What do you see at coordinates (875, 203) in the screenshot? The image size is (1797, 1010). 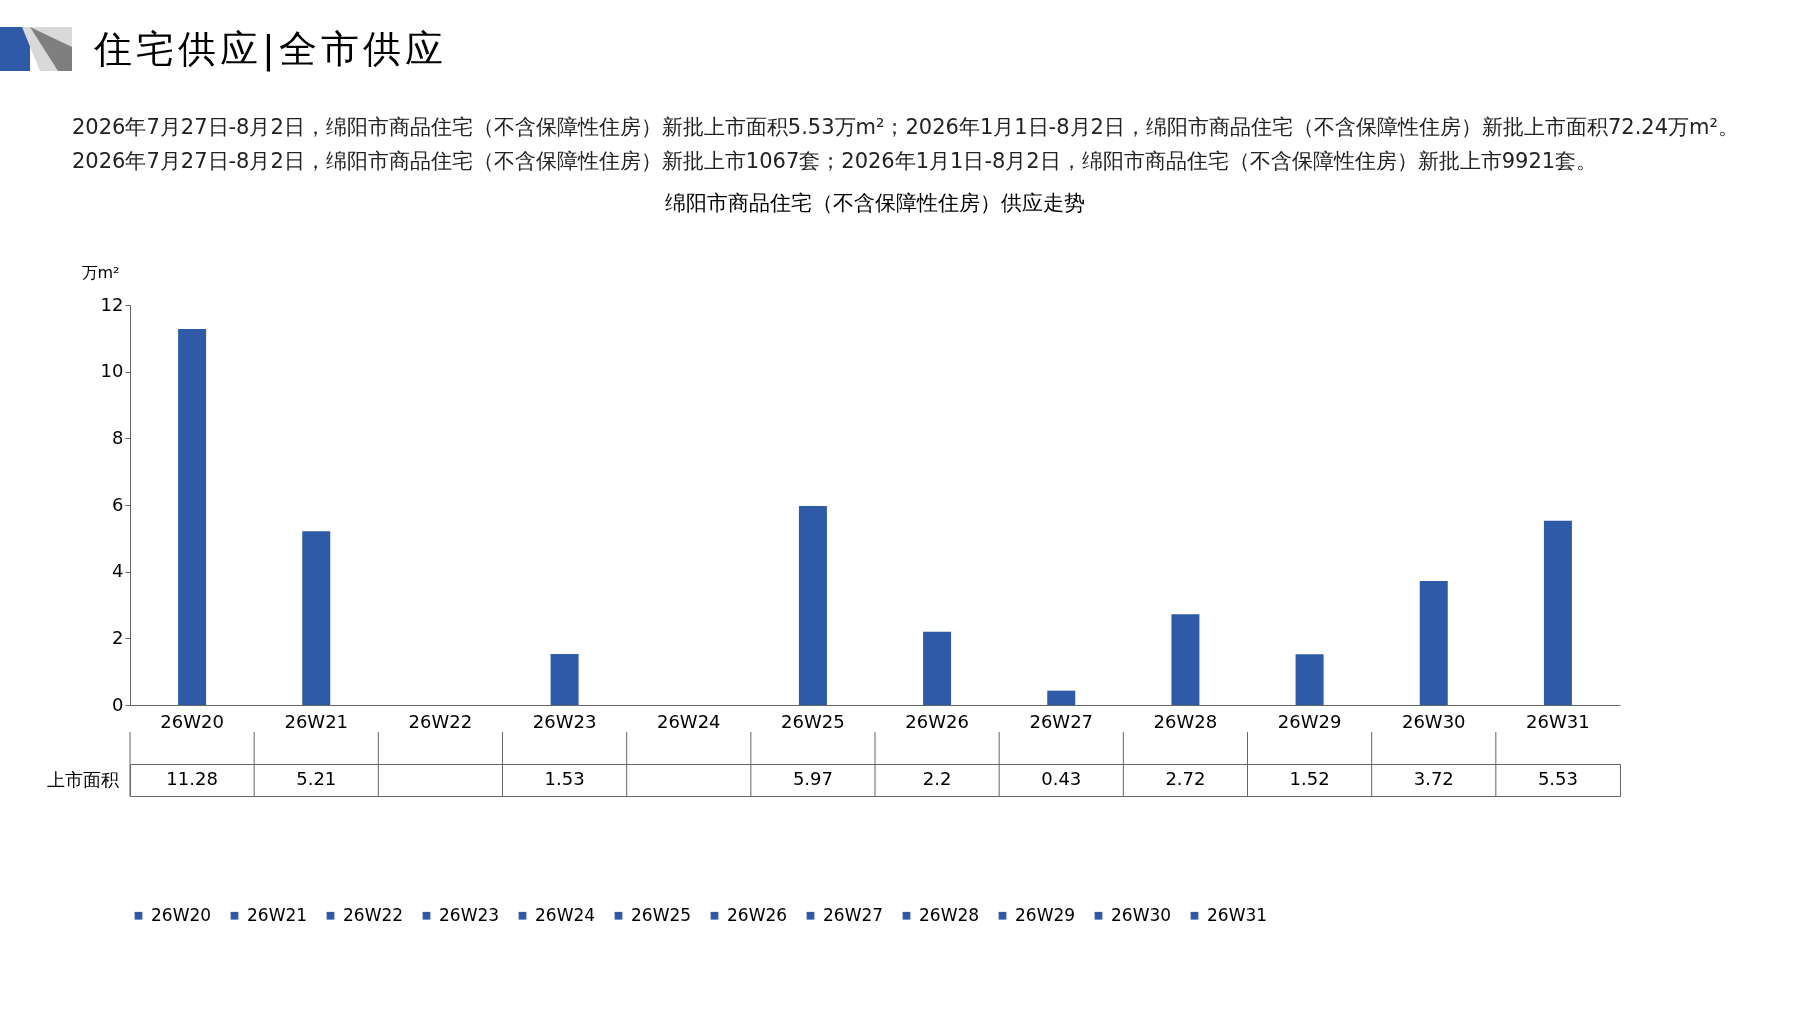 I see `chart-title: 绵阳市商品住宅（不含保障性住房）供应走势` at bounding box center [875, 203].